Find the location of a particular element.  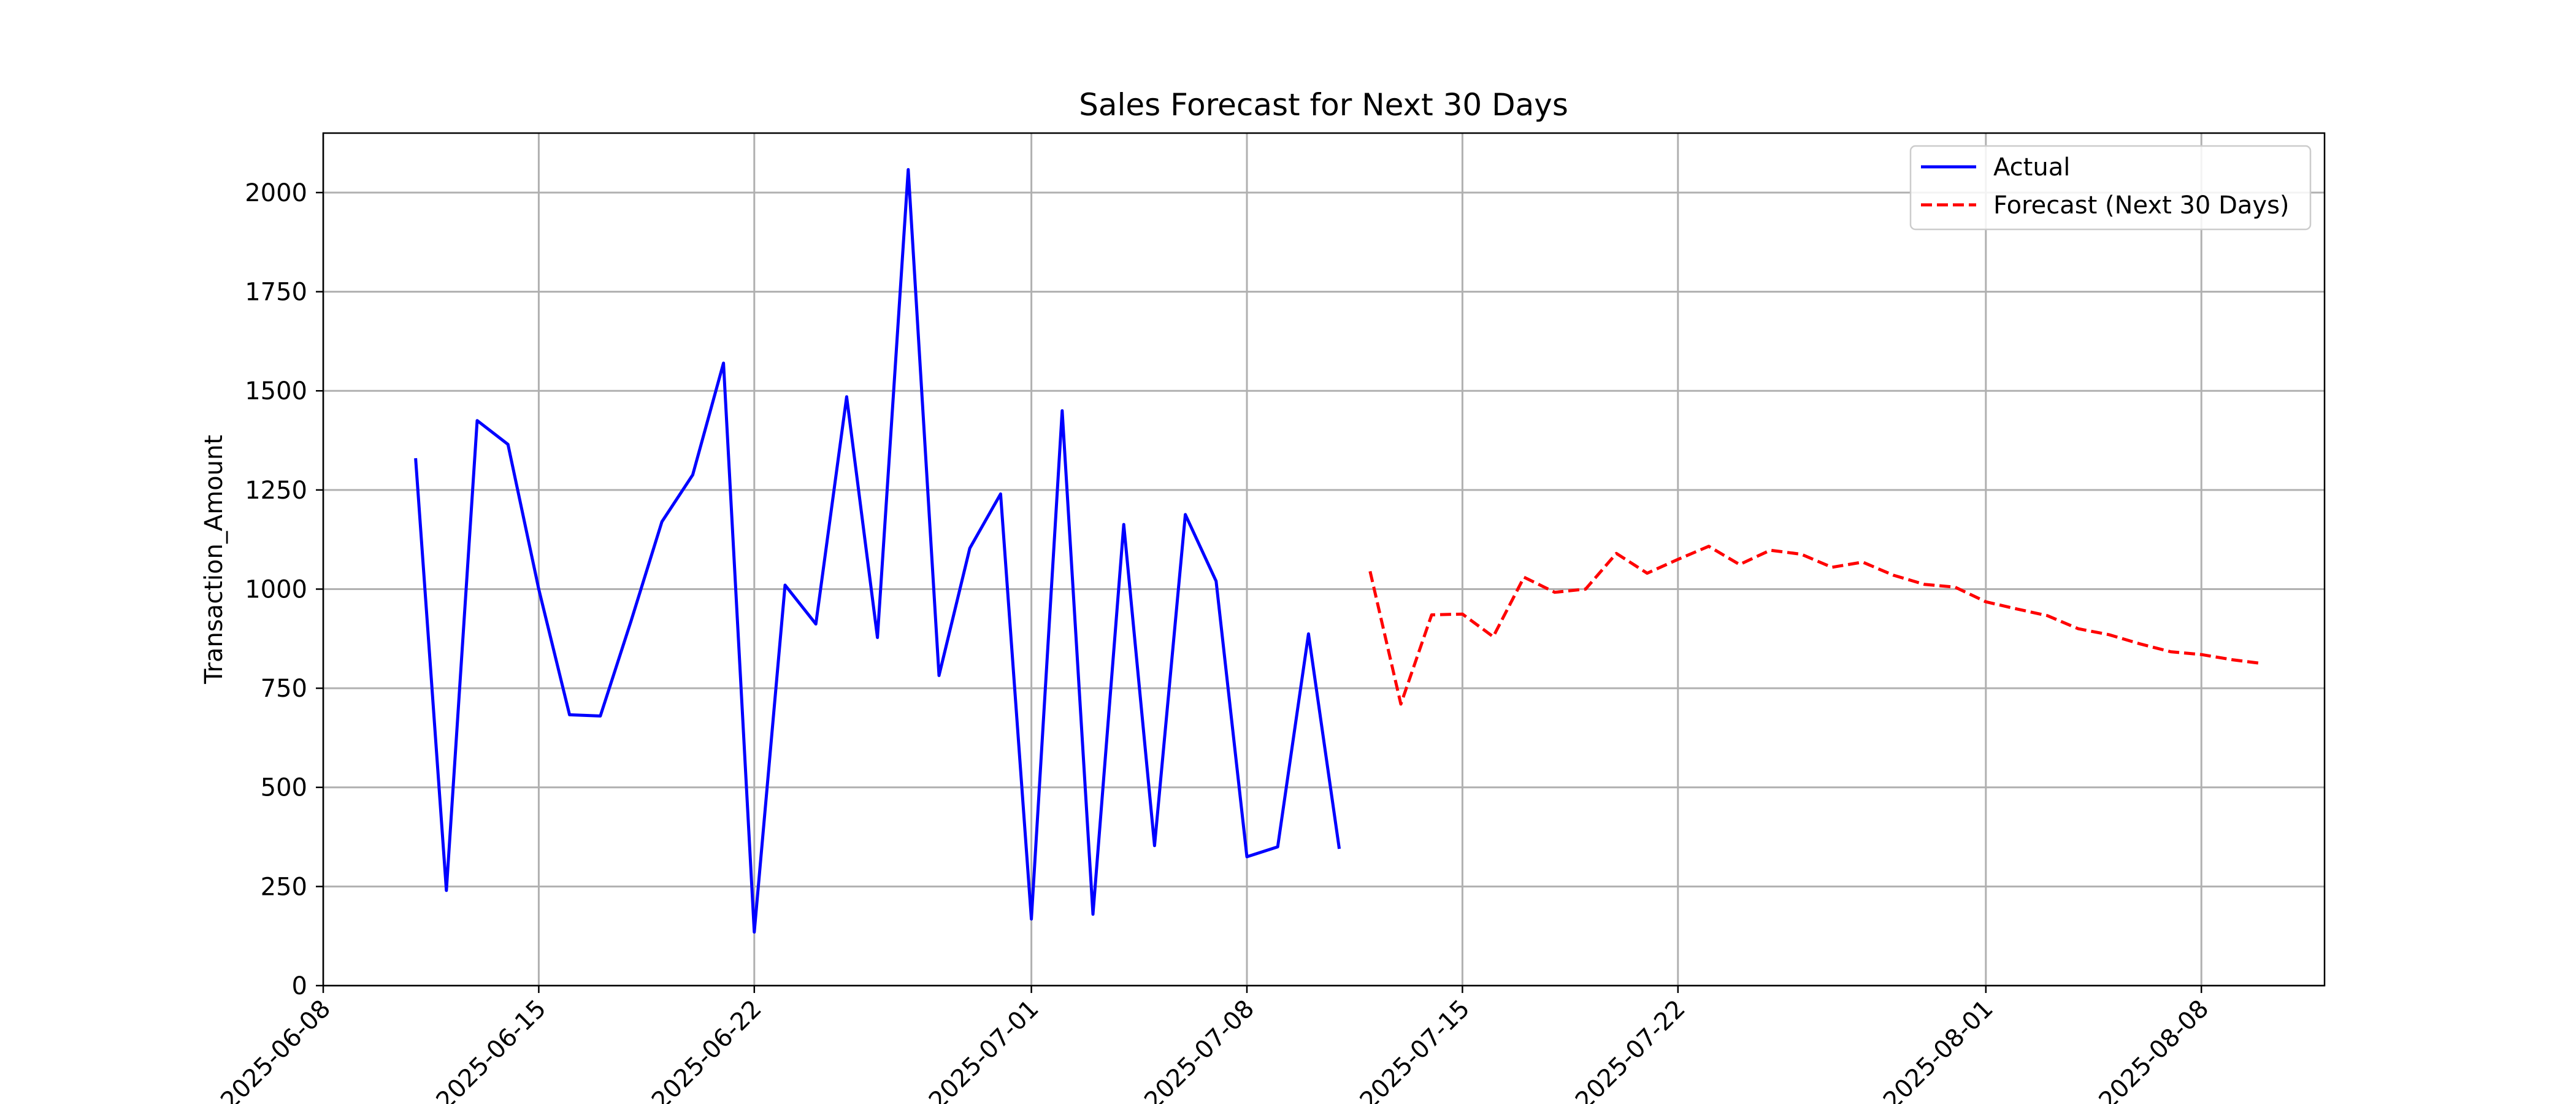

legend-label-actual: Actual is located at coordinates (2031, 167).